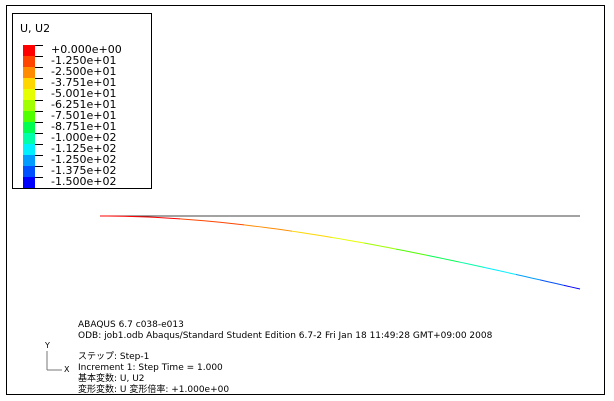  I want to click on legend-label: -6.251e+01, so click(84, 104).